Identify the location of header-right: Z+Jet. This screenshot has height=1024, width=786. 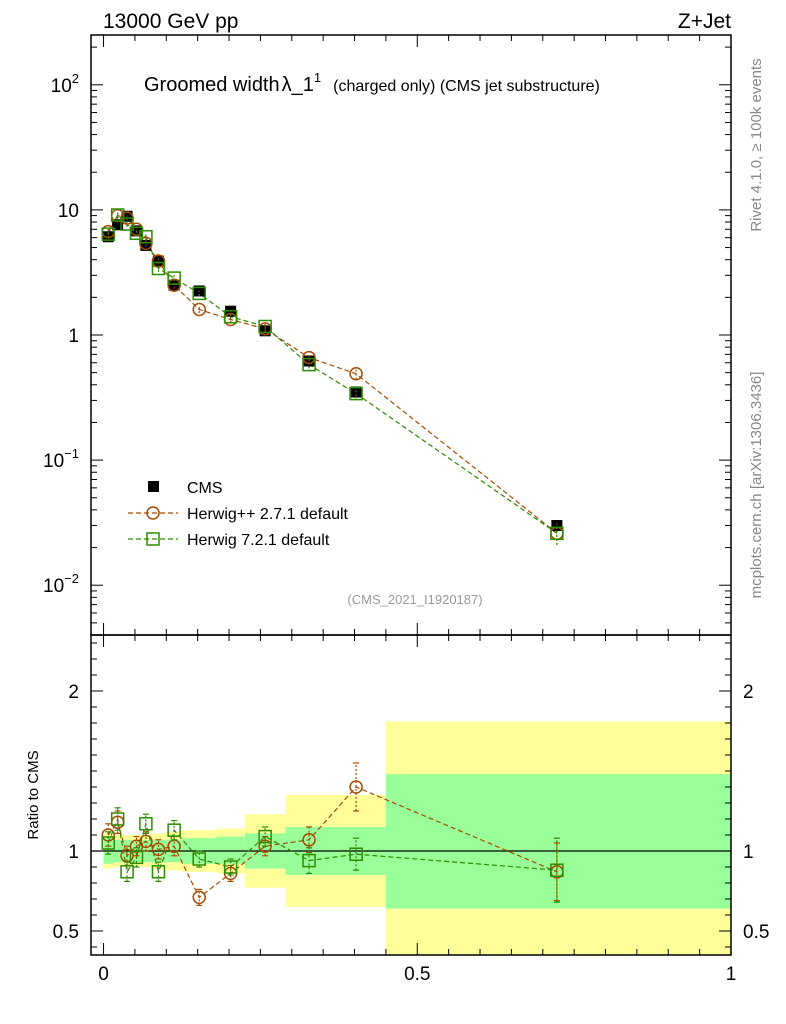
(704, 21).